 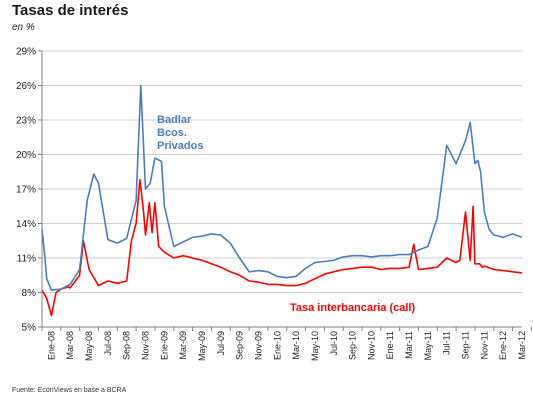 What do you see at coordinates (26, 155) in the screenshot?
I see `y-tick-label: 20%` at bounding box center [26, 155].